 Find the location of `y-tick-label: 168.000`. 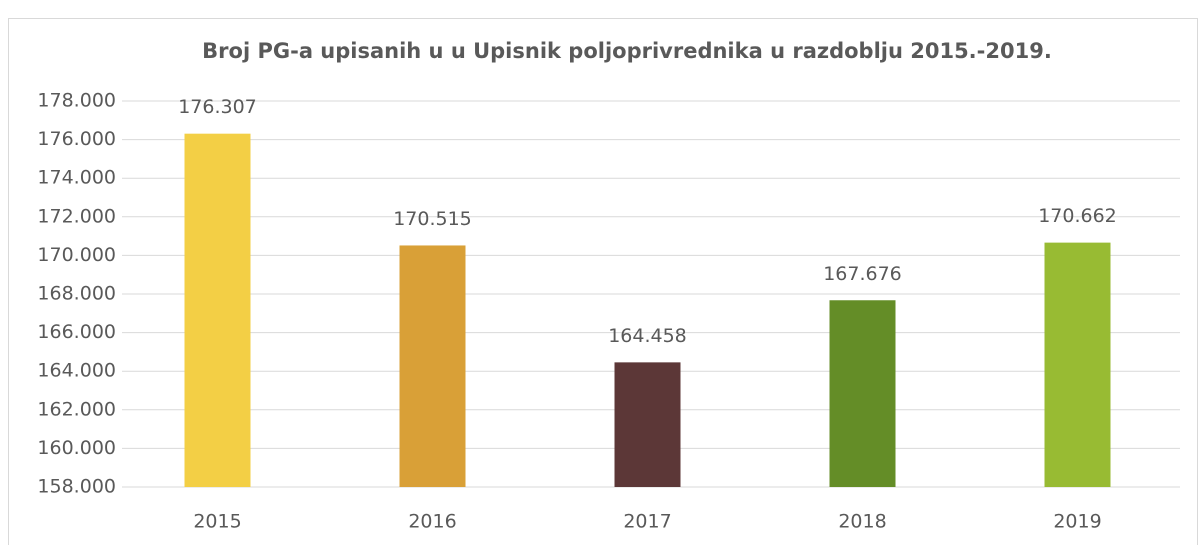

y-tick-label: 168.000 is located at coordinates (76, 294).